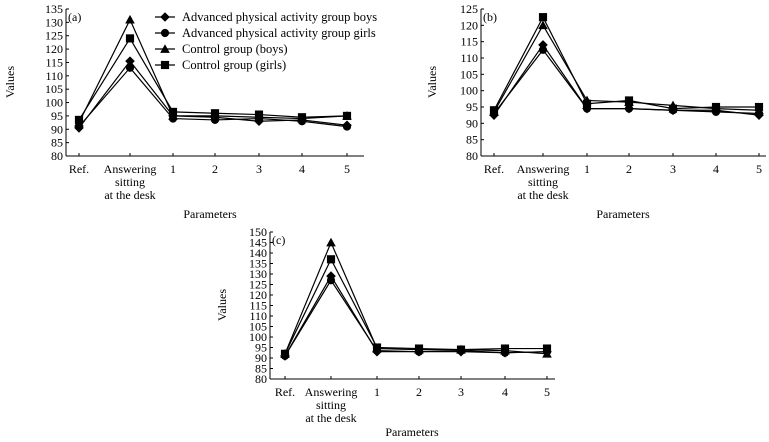  What do you see at coordinates (278, 240) in the screenshot?
I see `panel-label: (c)` at bounding box center [278, 240].